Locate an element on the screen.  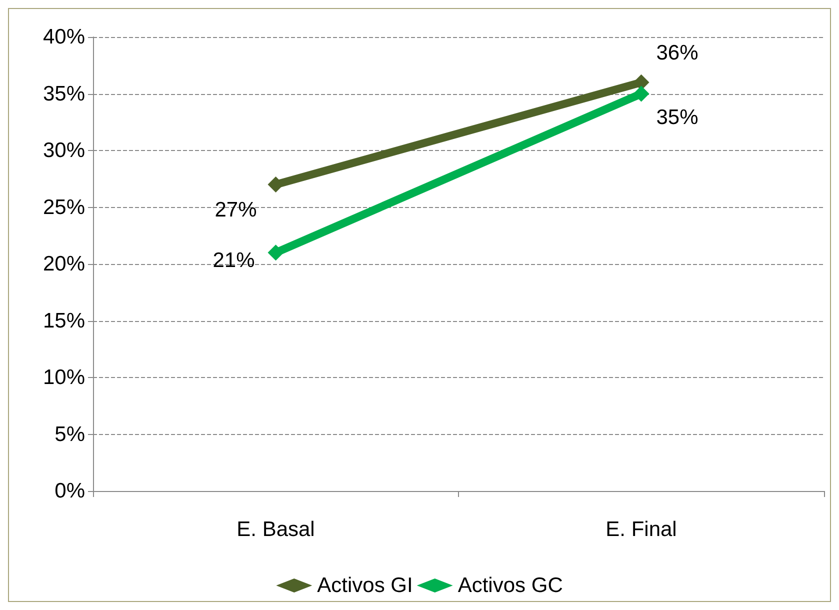
data-label: 35% is located at coordinates (677, 117).